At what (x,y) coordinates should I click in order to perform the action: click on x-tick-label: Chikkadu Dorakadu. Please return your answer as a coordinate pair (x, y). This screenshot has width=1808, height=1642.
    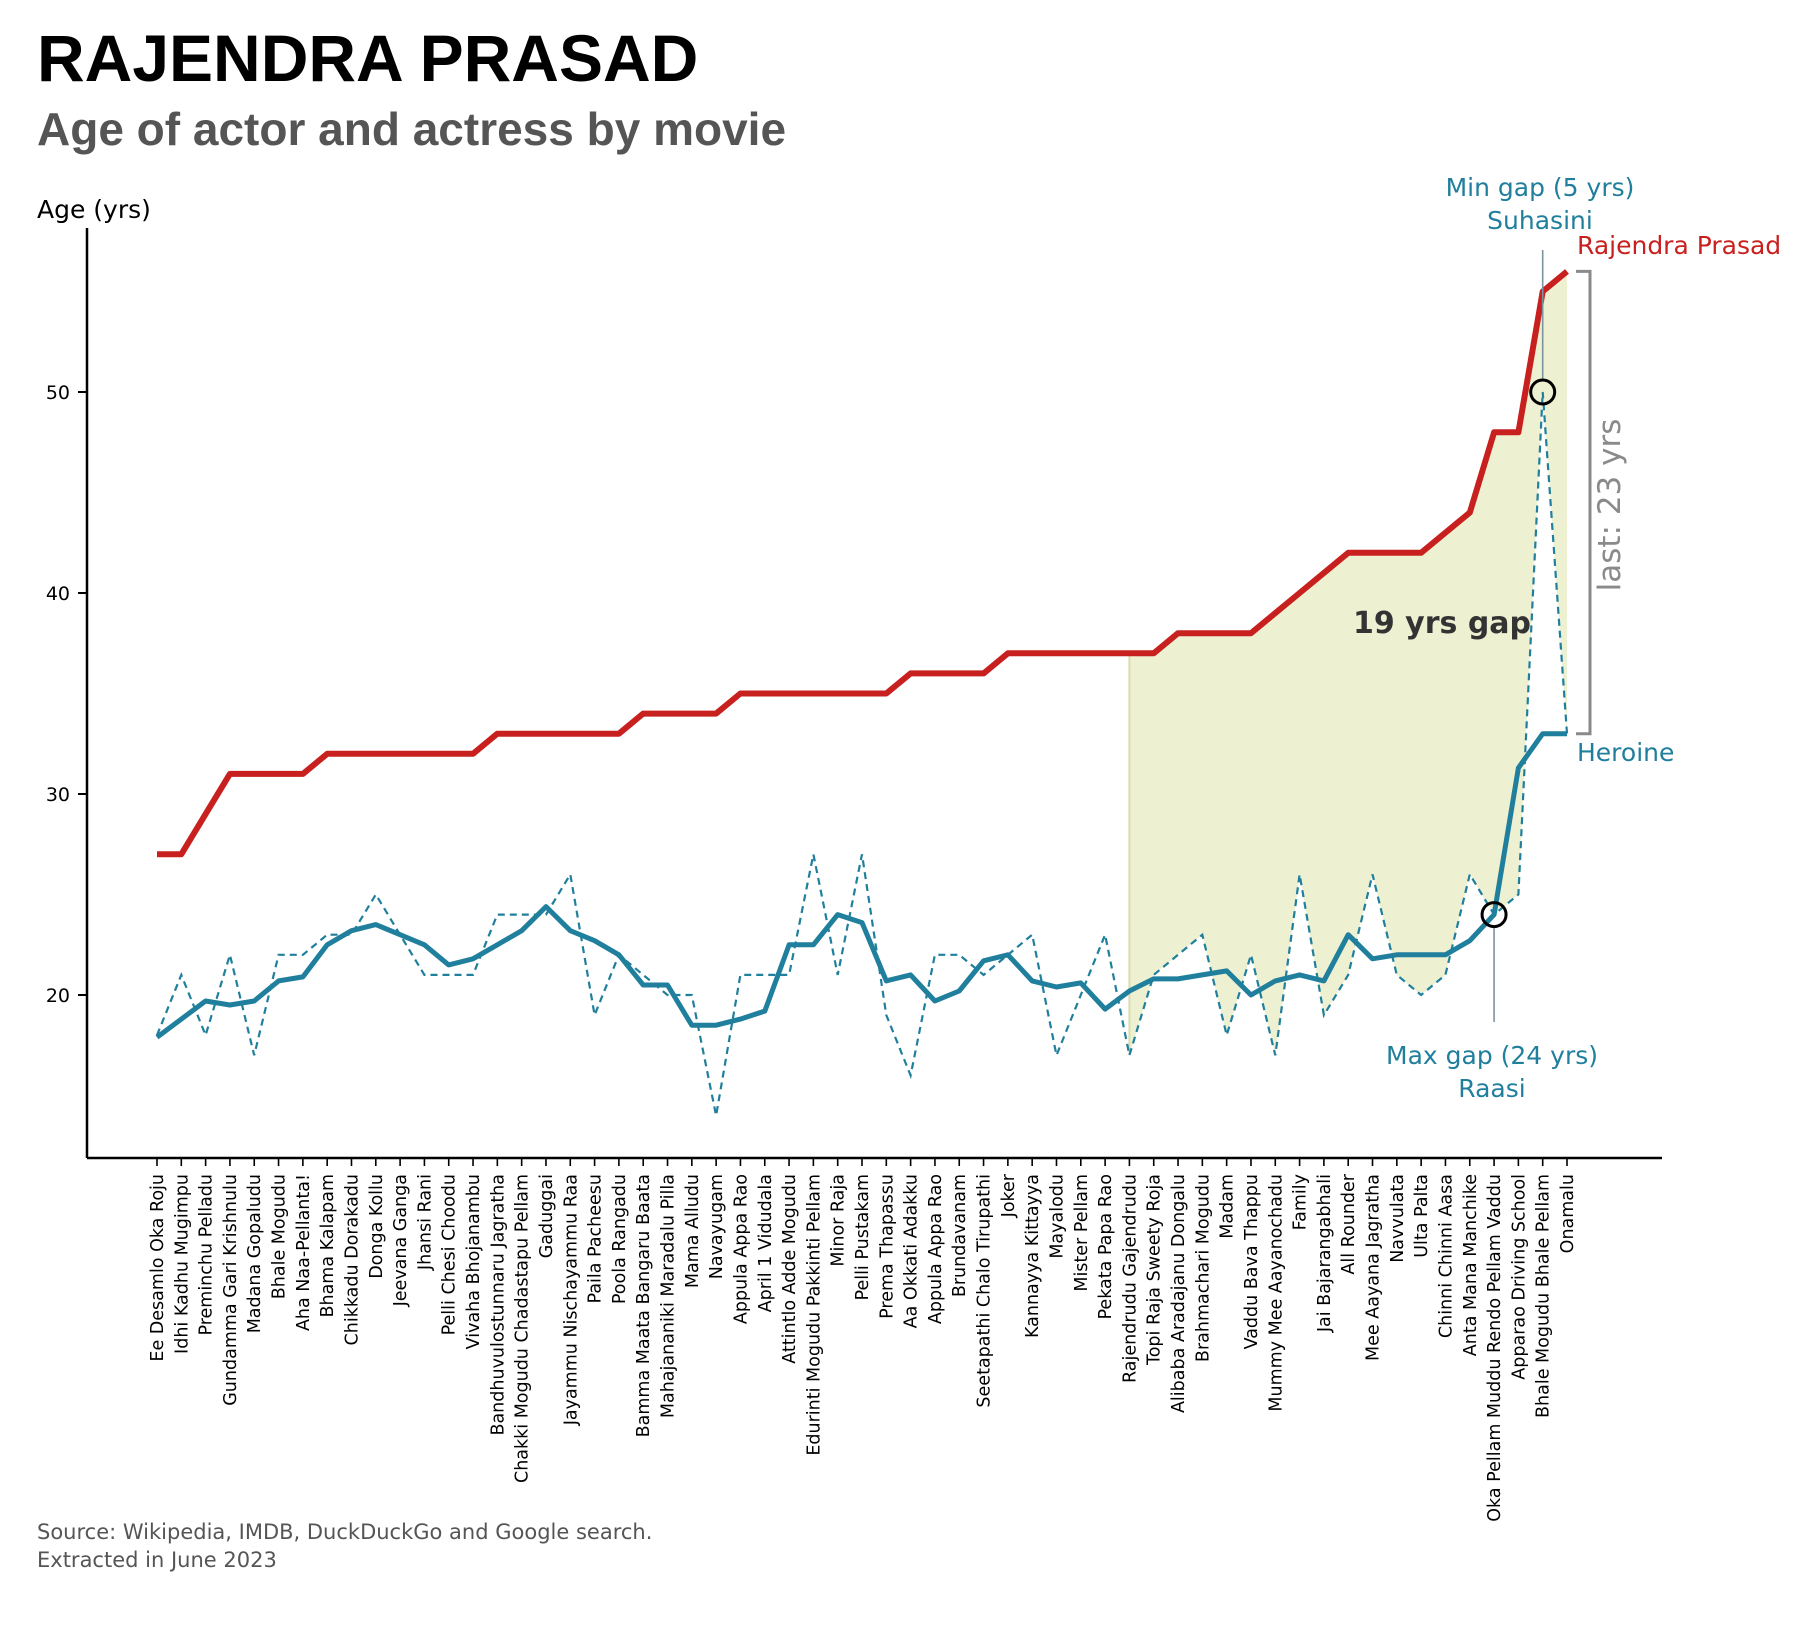
    Looking at the image, I should click on (353, 1259).